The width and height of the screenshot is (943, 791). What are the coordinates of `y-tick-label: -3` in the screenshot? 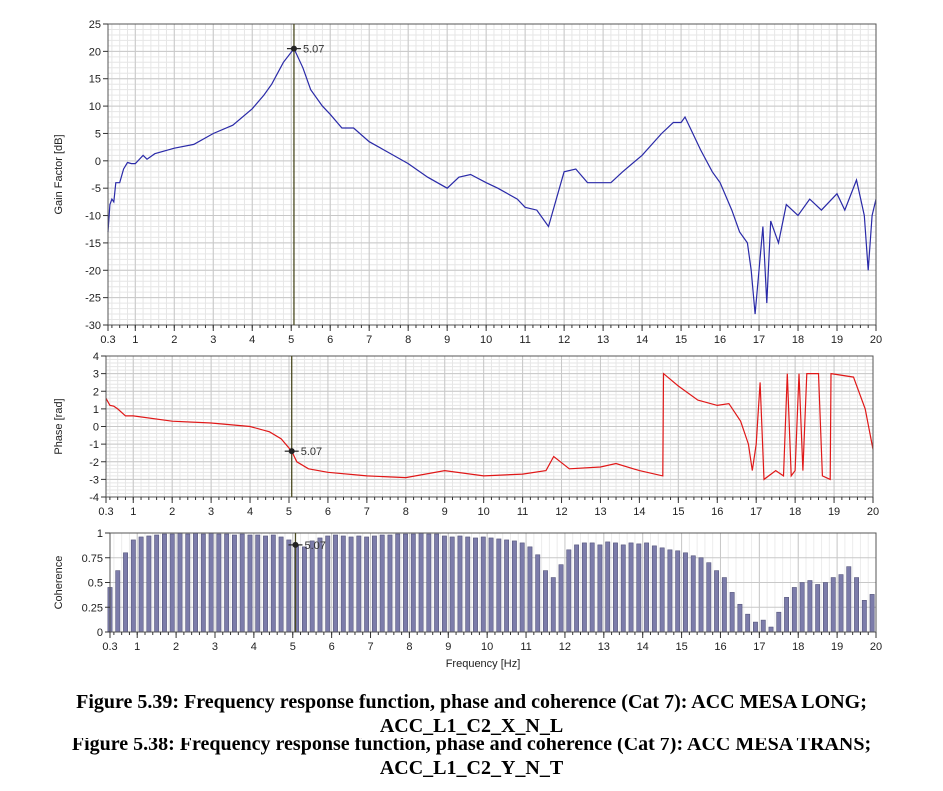 It's located at (94, 480).